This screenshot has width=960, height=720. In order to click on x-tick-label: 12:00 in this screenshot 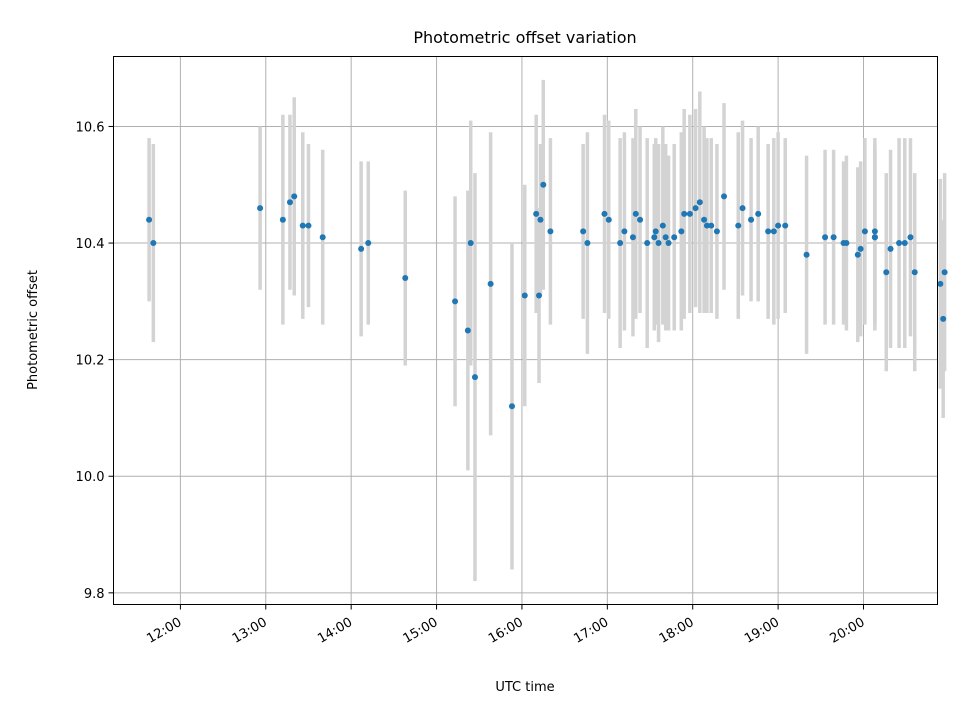, I will do `click(164, 631)`.